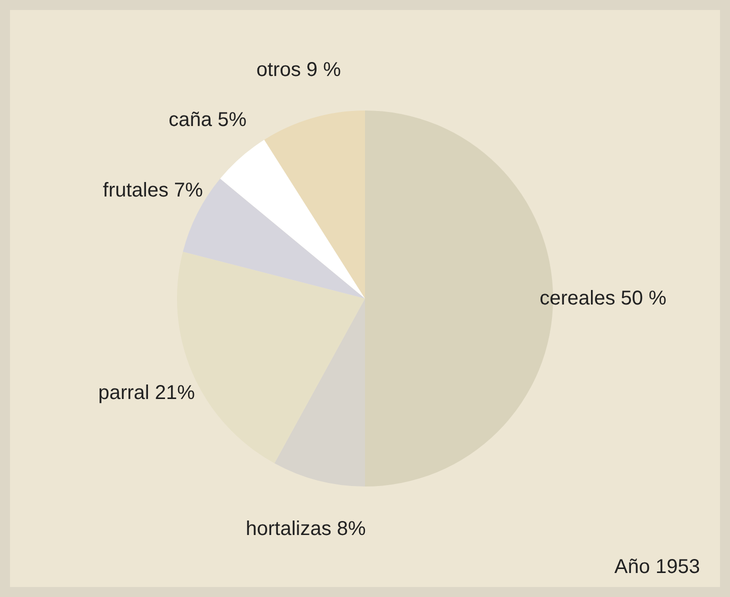 The width and height of the screenshot is (730, 597). What do you see at coordinates (657, 567) in the screenshot?
I see `text: Año 1953` at bounding box center [657, 567].